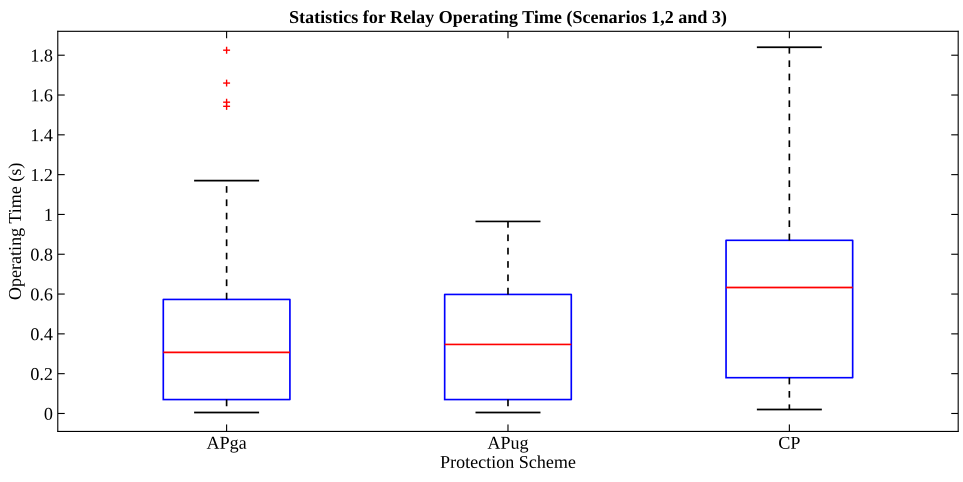 This screenshot has width=963, height=482. I want to click on y-tick-label: 0.6, so click(41, 294).